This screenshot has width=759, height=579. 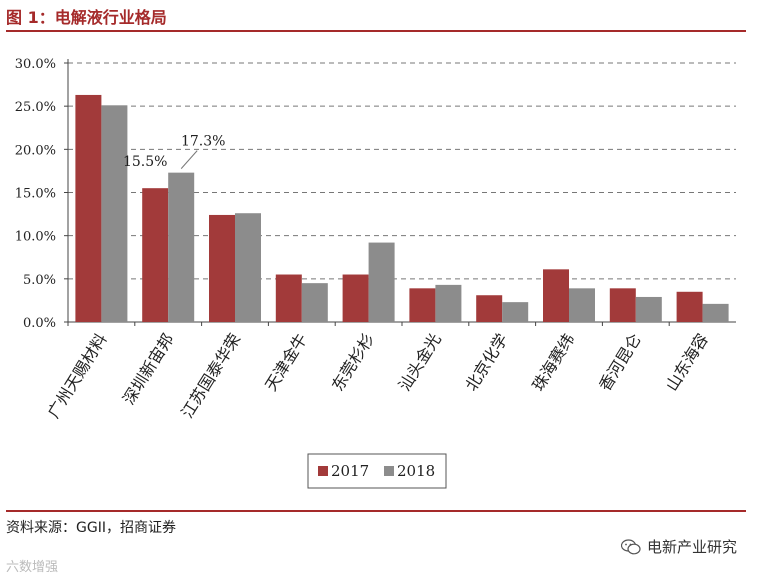 What do you see at coordinates (210, 375) in the screenshot?
I see `x-tick-label: 江苏国泰华荣` at bounding box center [210, 375].